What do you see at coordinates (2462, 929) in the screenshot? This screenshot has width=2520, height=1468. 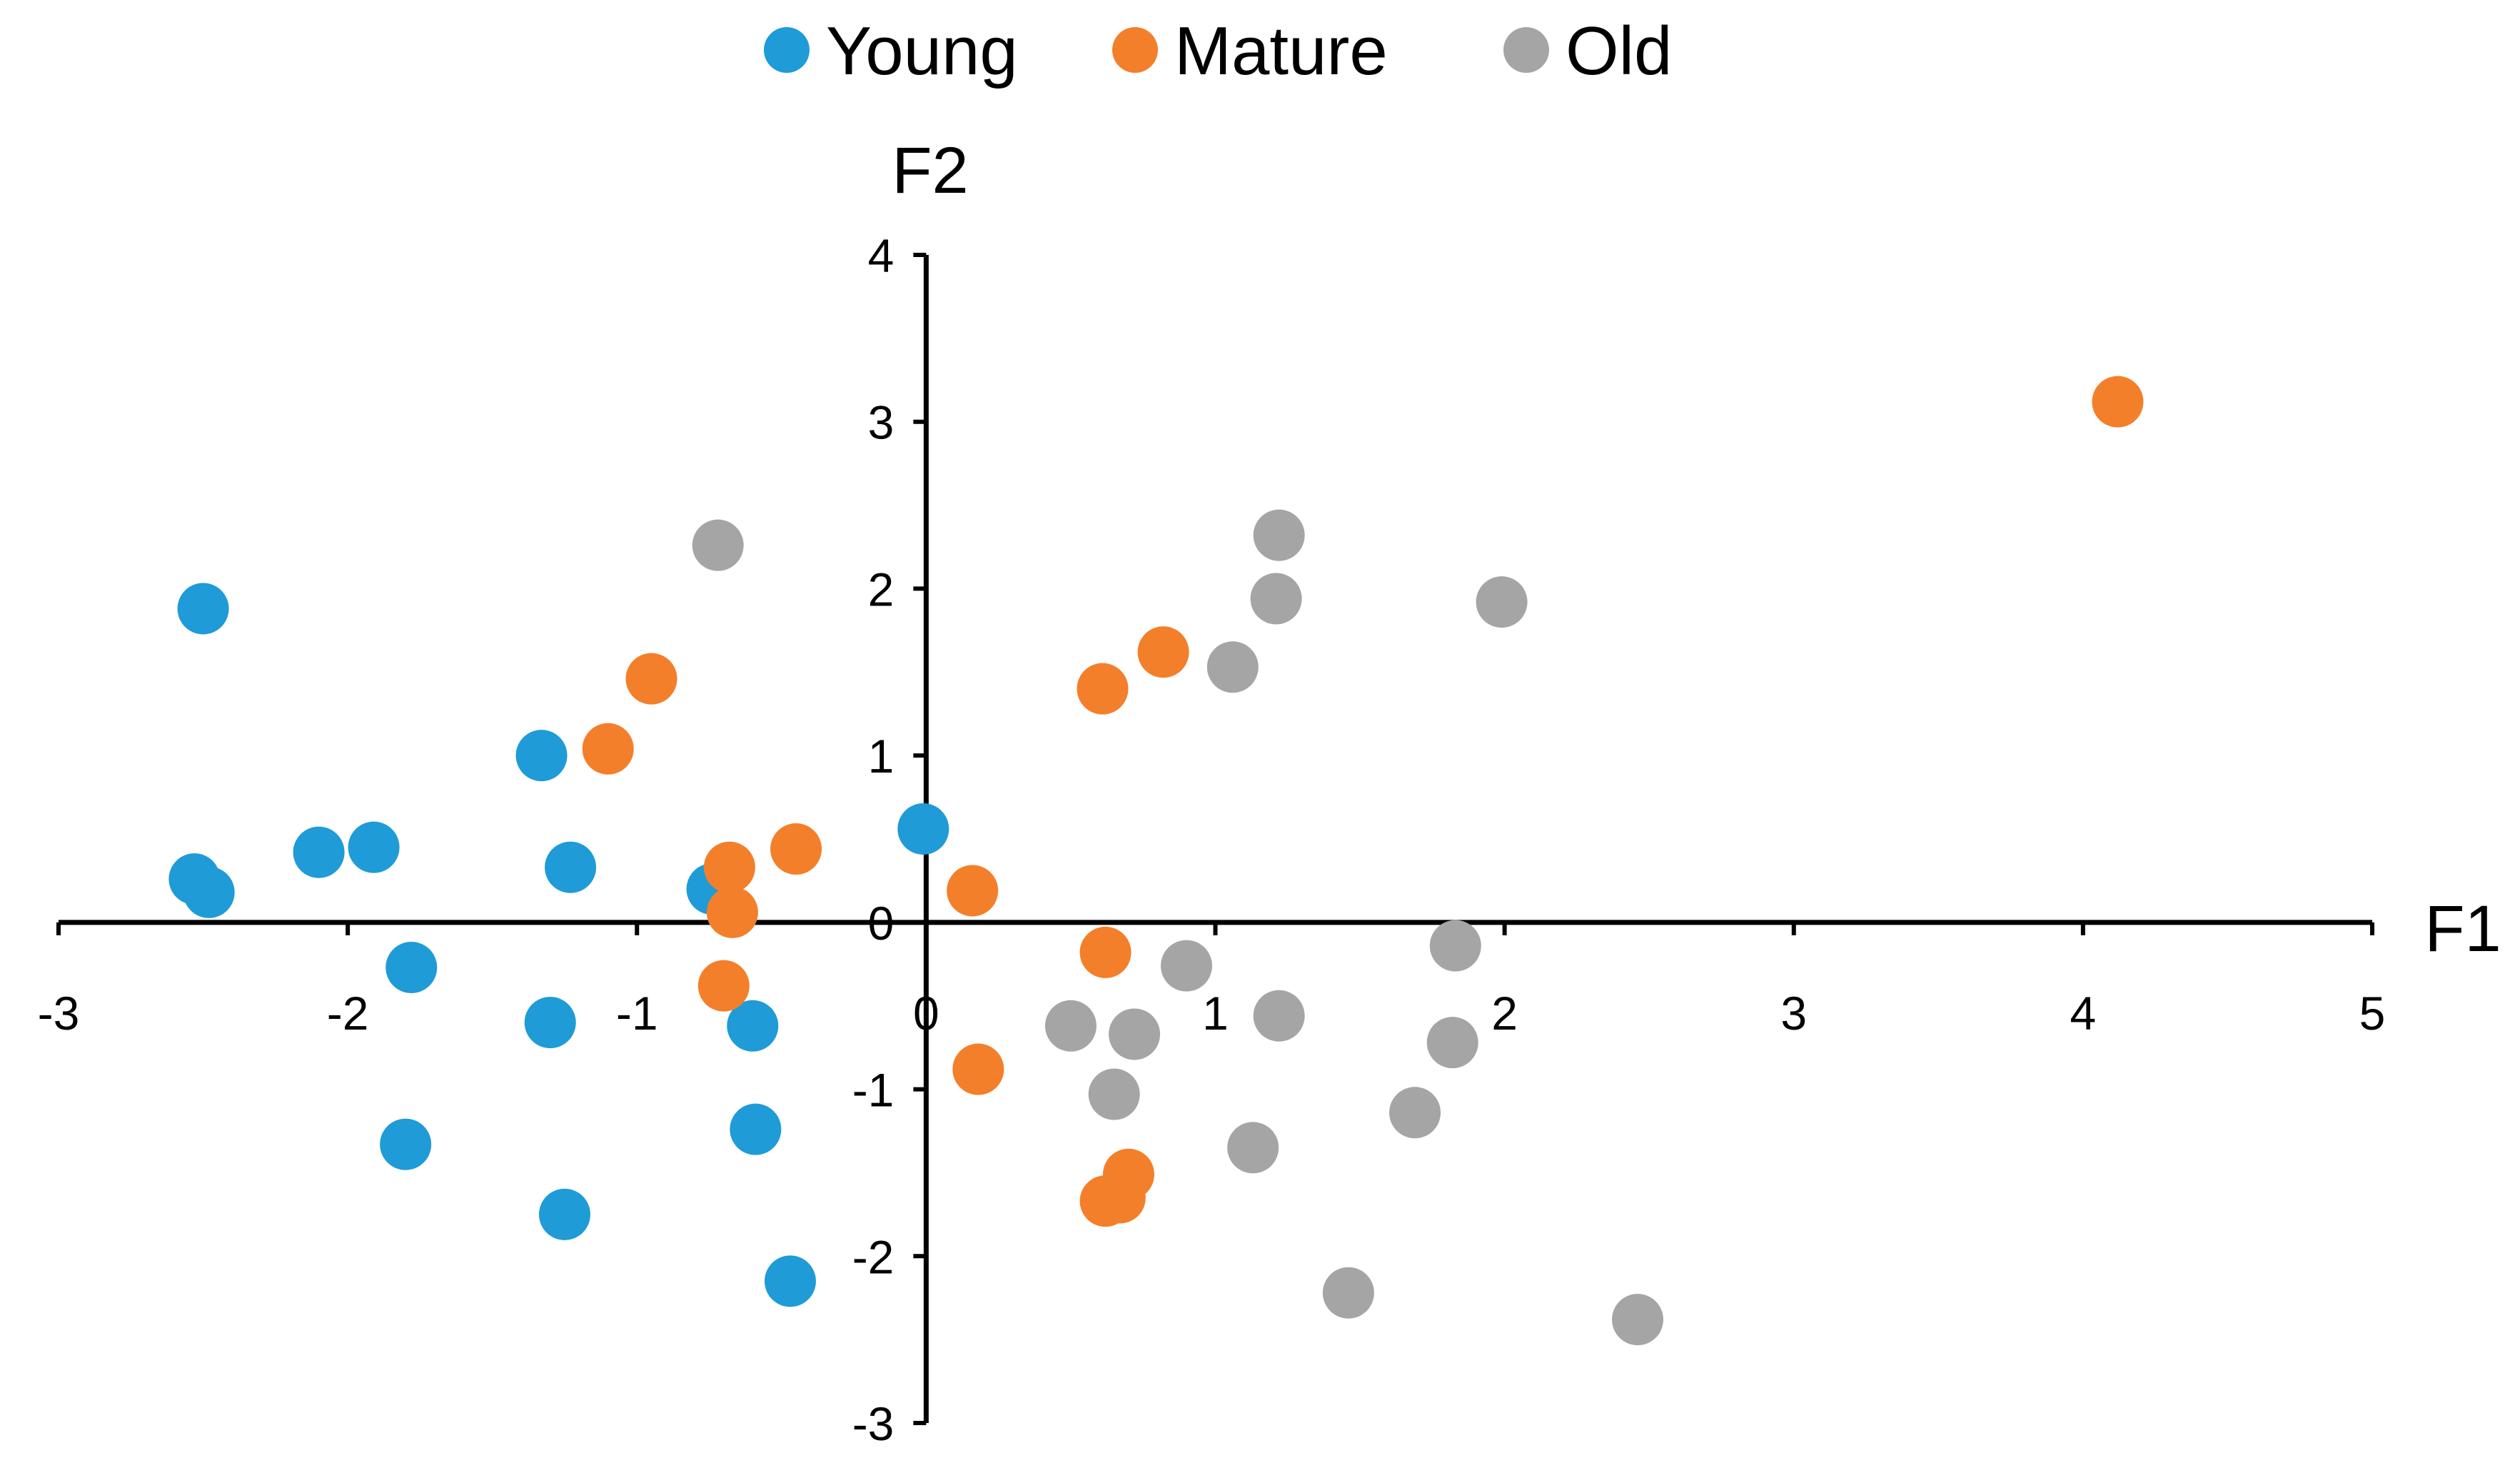 I see `x-axis-title: F1` at bounding box center [2462, 929].